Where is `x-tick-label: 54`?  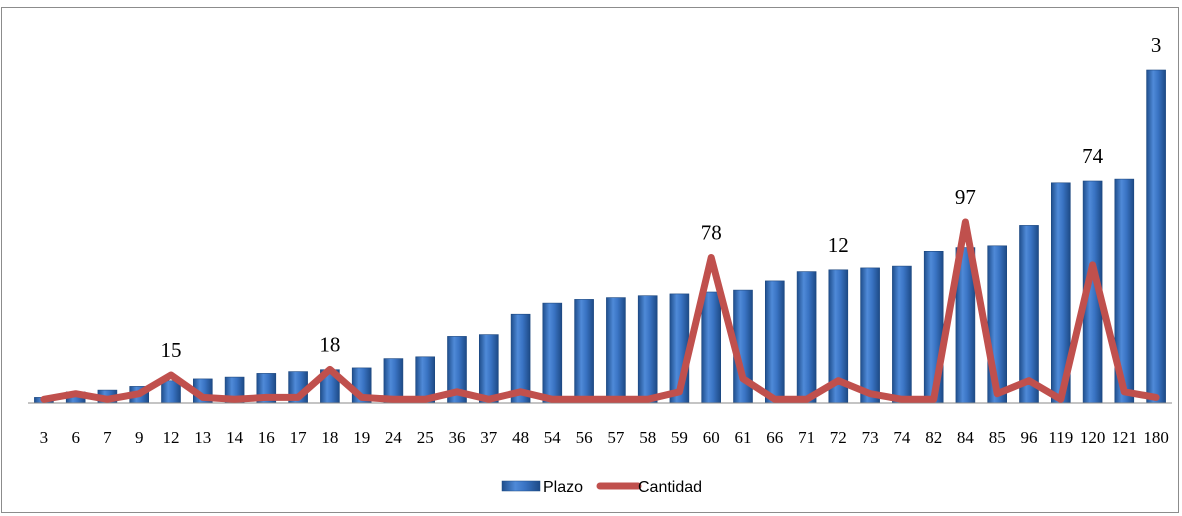
x-tick-label: 54 is located at coordinates (553, 437).